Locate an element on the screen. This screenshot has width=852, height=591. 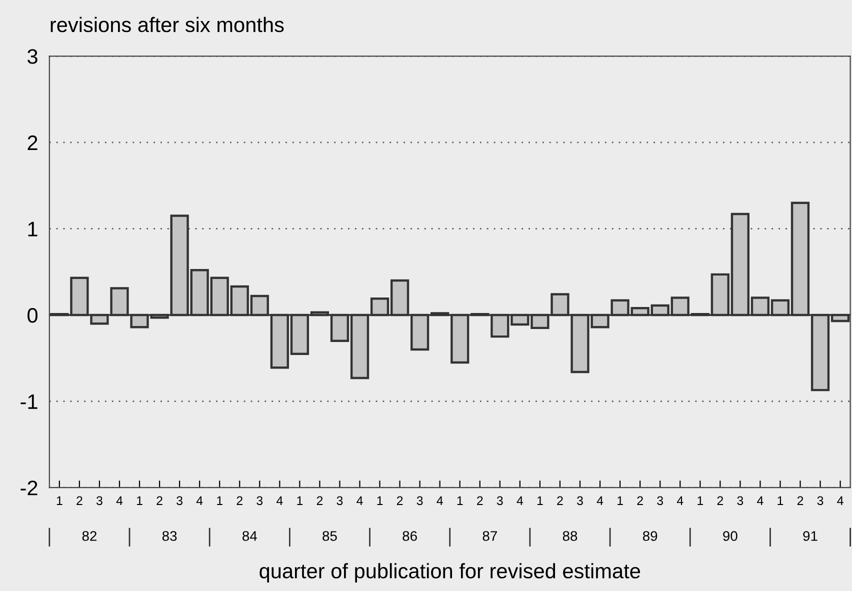
x-axis-title: quarter of publication for revised estimate is located at coordinates (450, 573).